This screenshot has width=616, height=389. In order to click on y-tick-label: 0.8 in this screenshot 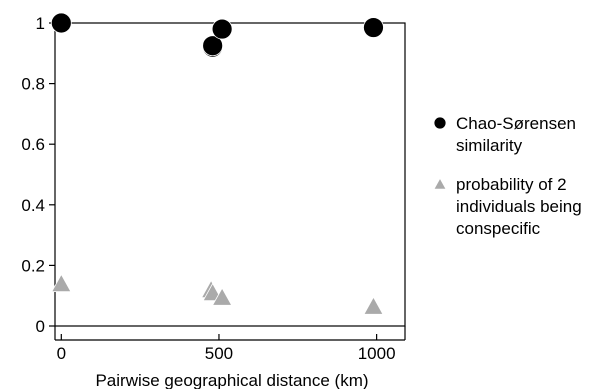, I will do `click(33, 84)`.